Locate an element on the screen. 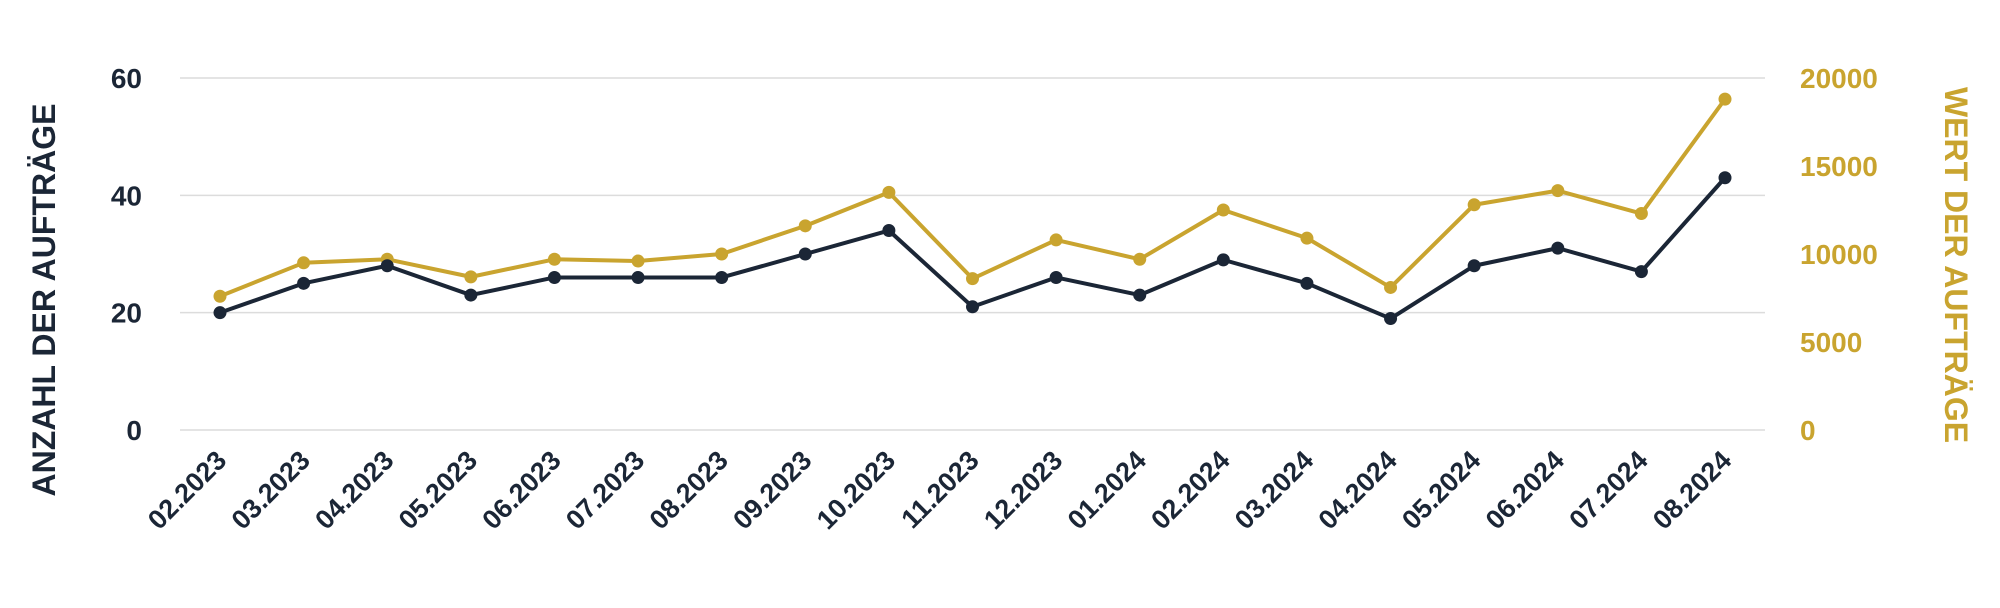 This screenshot has width=2000, height=608. x-tick-label: 01.2024 is located at coordinates (1107, 490).